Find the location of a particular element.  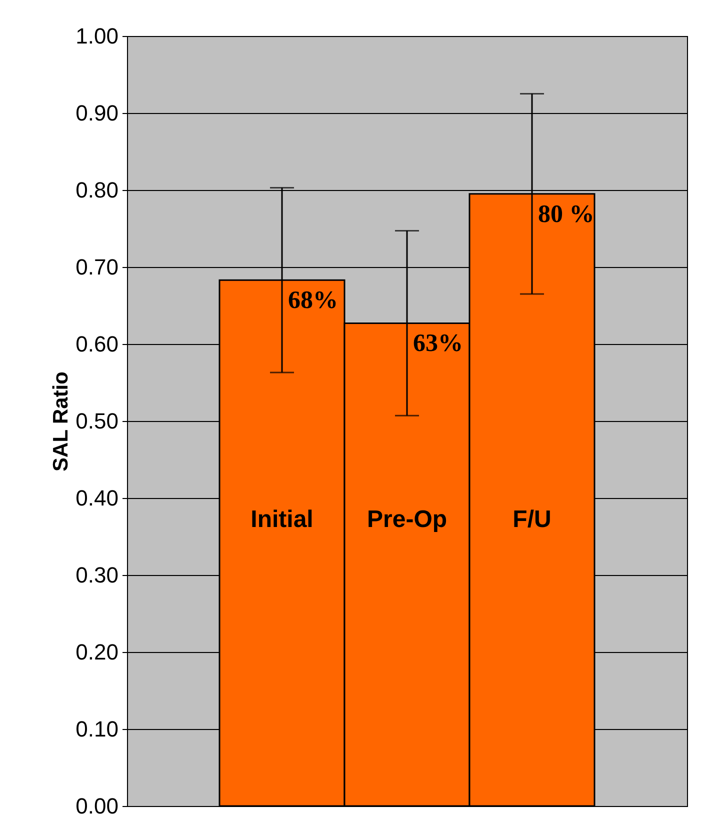

y-axis-title: SAL Ratio is located at coordinates (61, 422).